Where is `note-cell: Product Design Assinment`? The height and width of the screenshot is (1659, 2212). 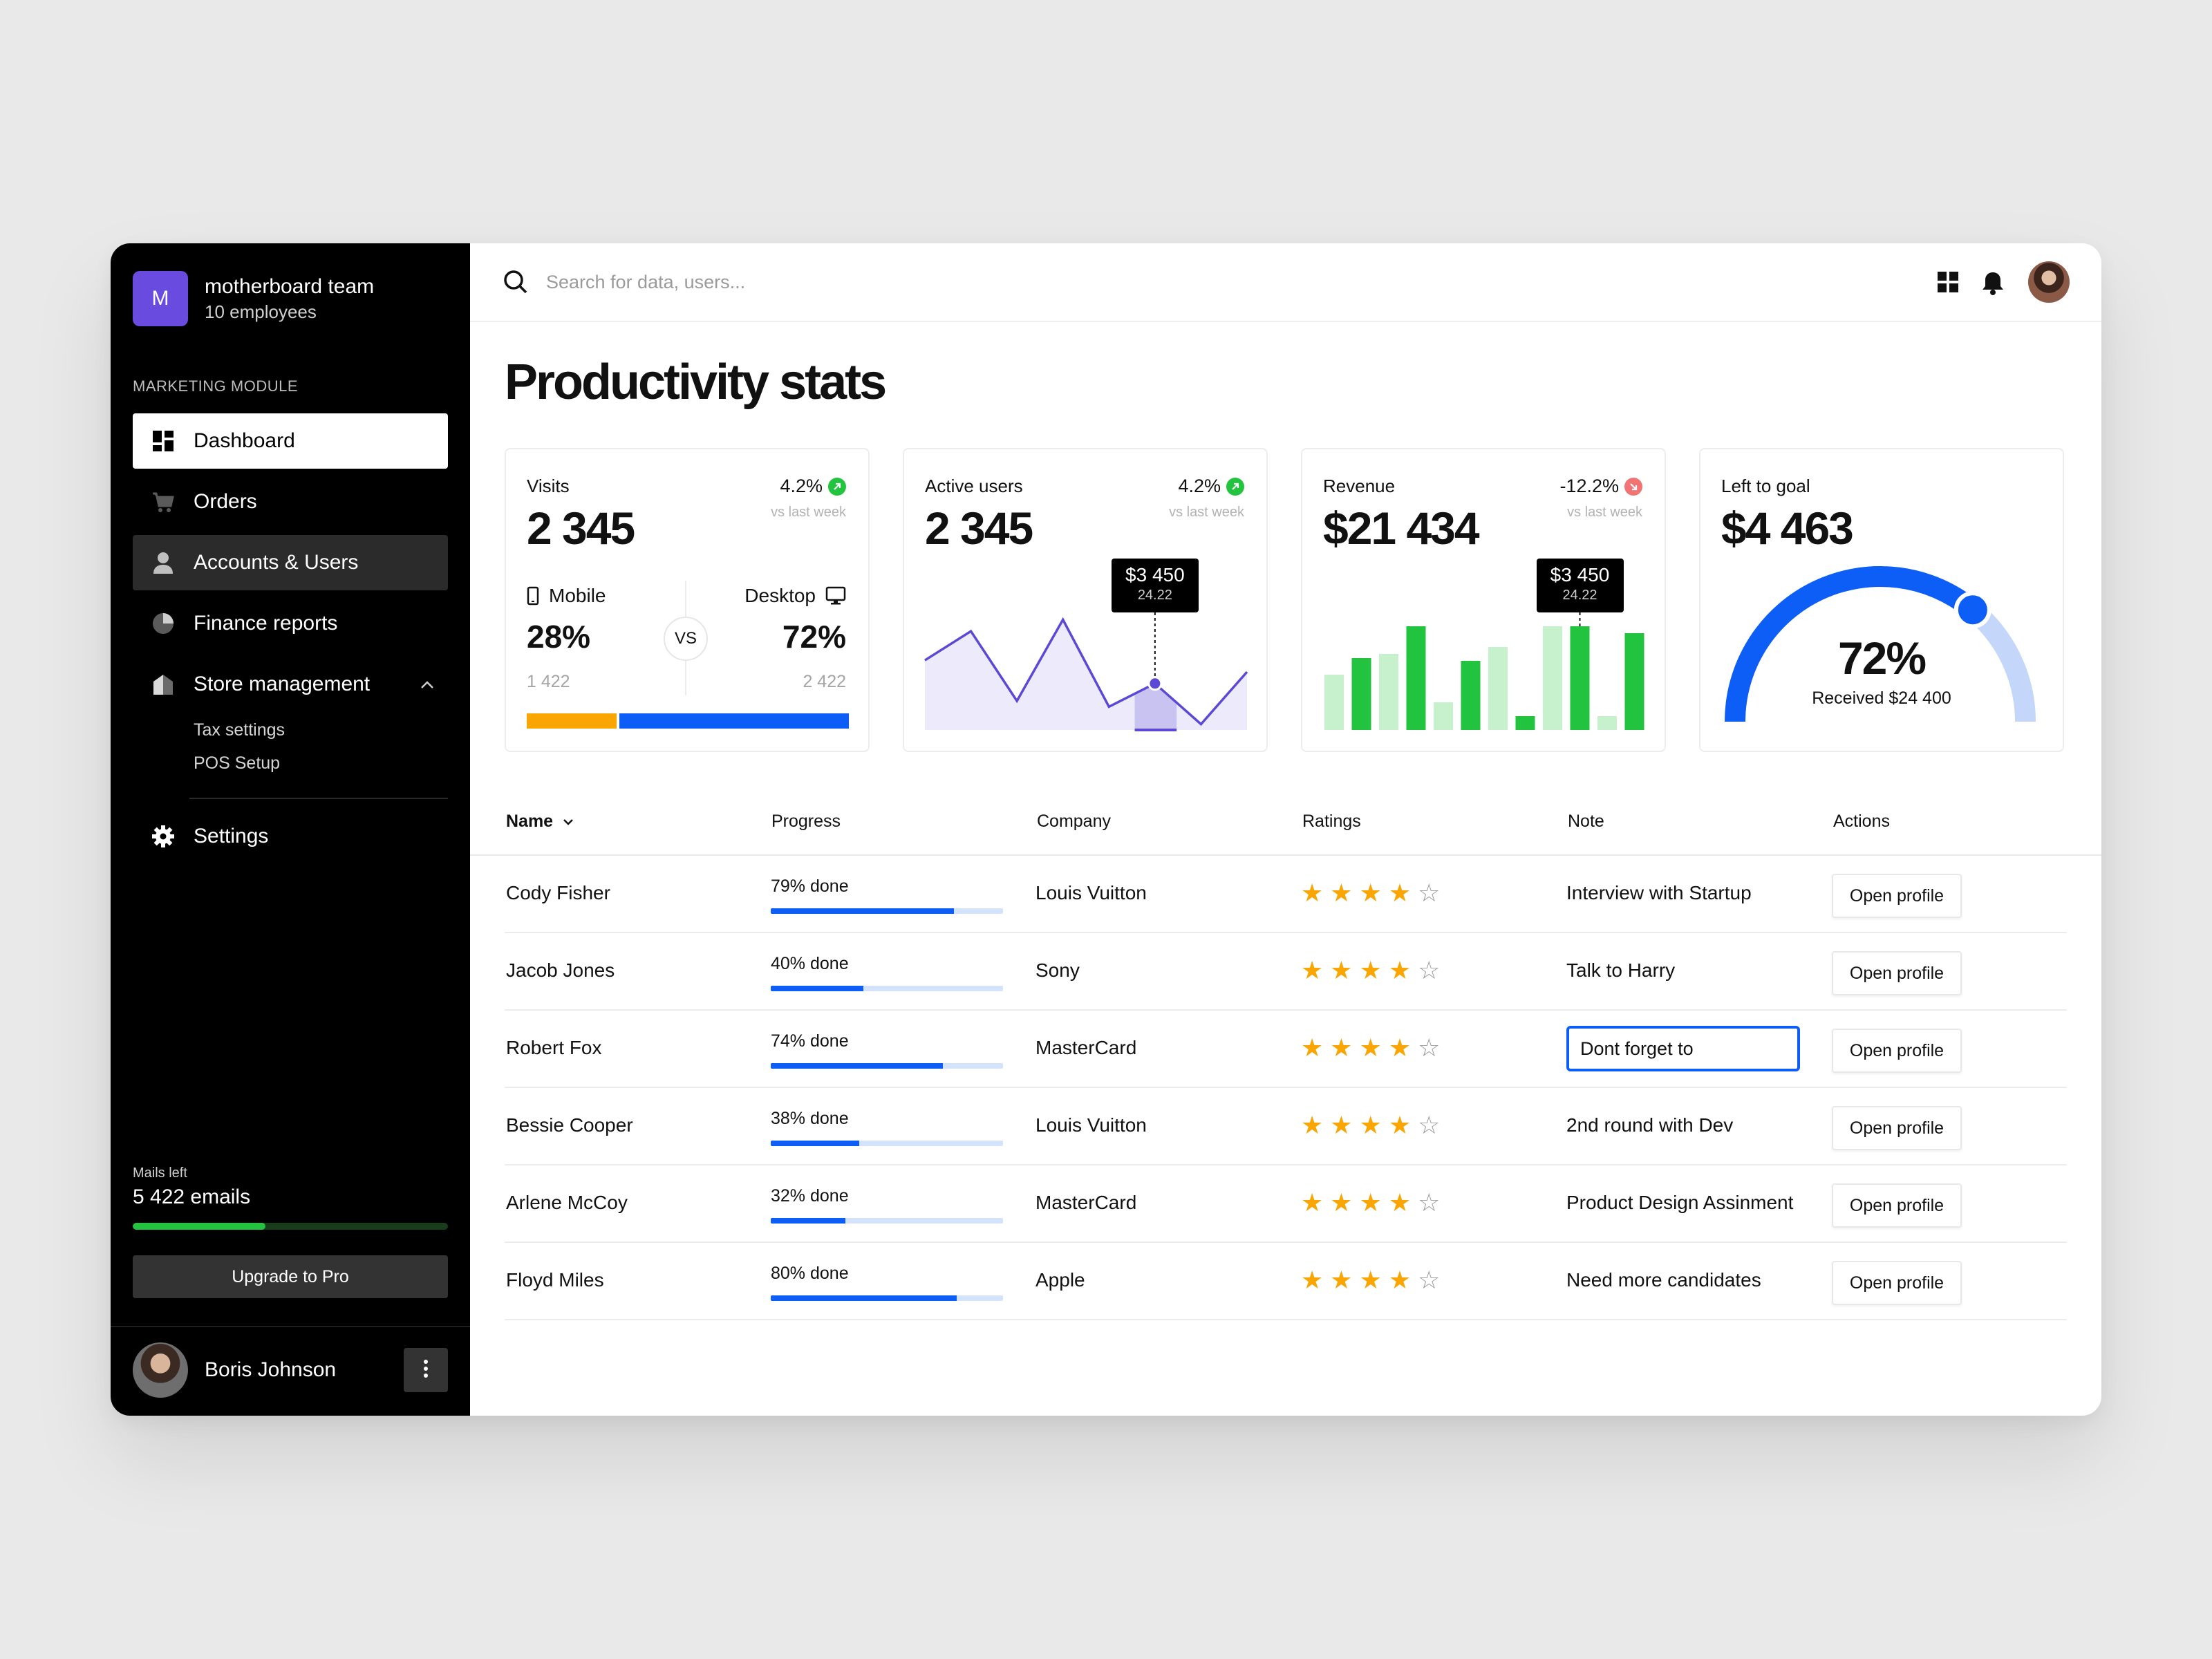
note-cell: Product Design Assinment is located at coordinates (1680, 1202).